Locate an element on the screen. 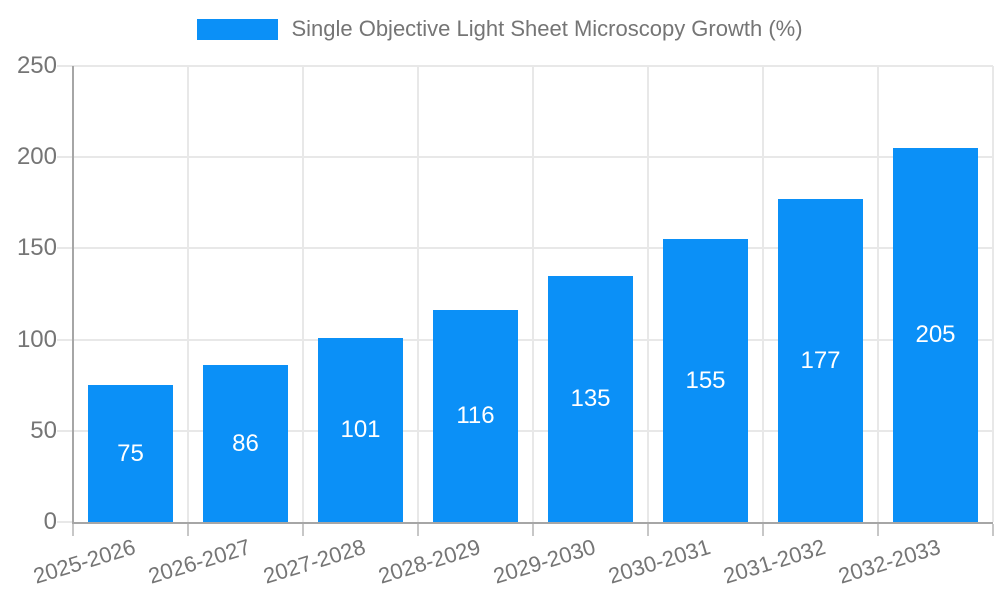 This screenshot has height=600, width=1000. legend-swatch is located at coordinates (238, 29).